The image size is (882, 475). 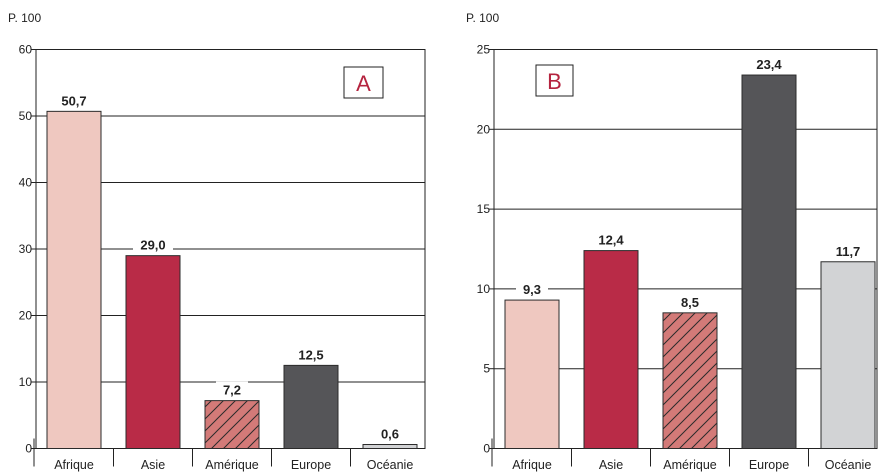 I want to click on y-tick-label: 30, so click(x=26, y=249).